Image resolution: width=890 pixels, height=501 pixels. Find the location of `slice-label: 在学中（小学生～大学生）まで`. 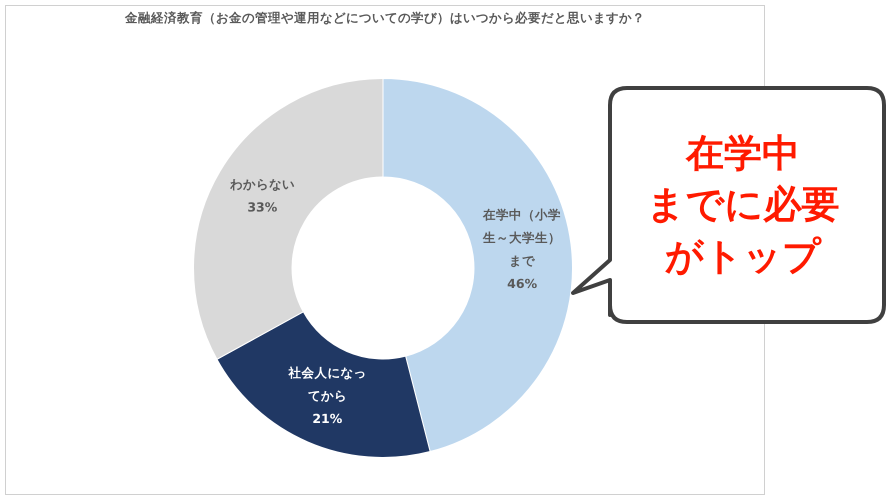

slice-label: 在学中（小学生～大学生）まで is located at coordinates (522, 237).